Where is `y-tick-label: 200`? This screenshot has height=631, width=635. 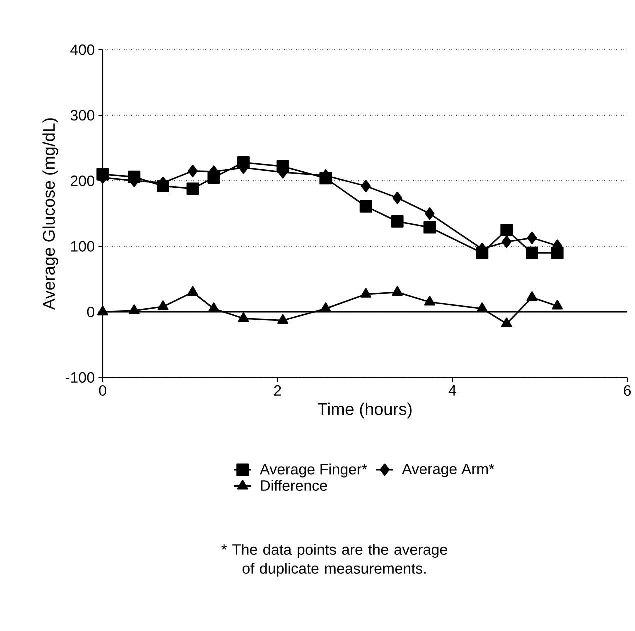
y-tick-label: 200 is located at coordinates (82, 181).